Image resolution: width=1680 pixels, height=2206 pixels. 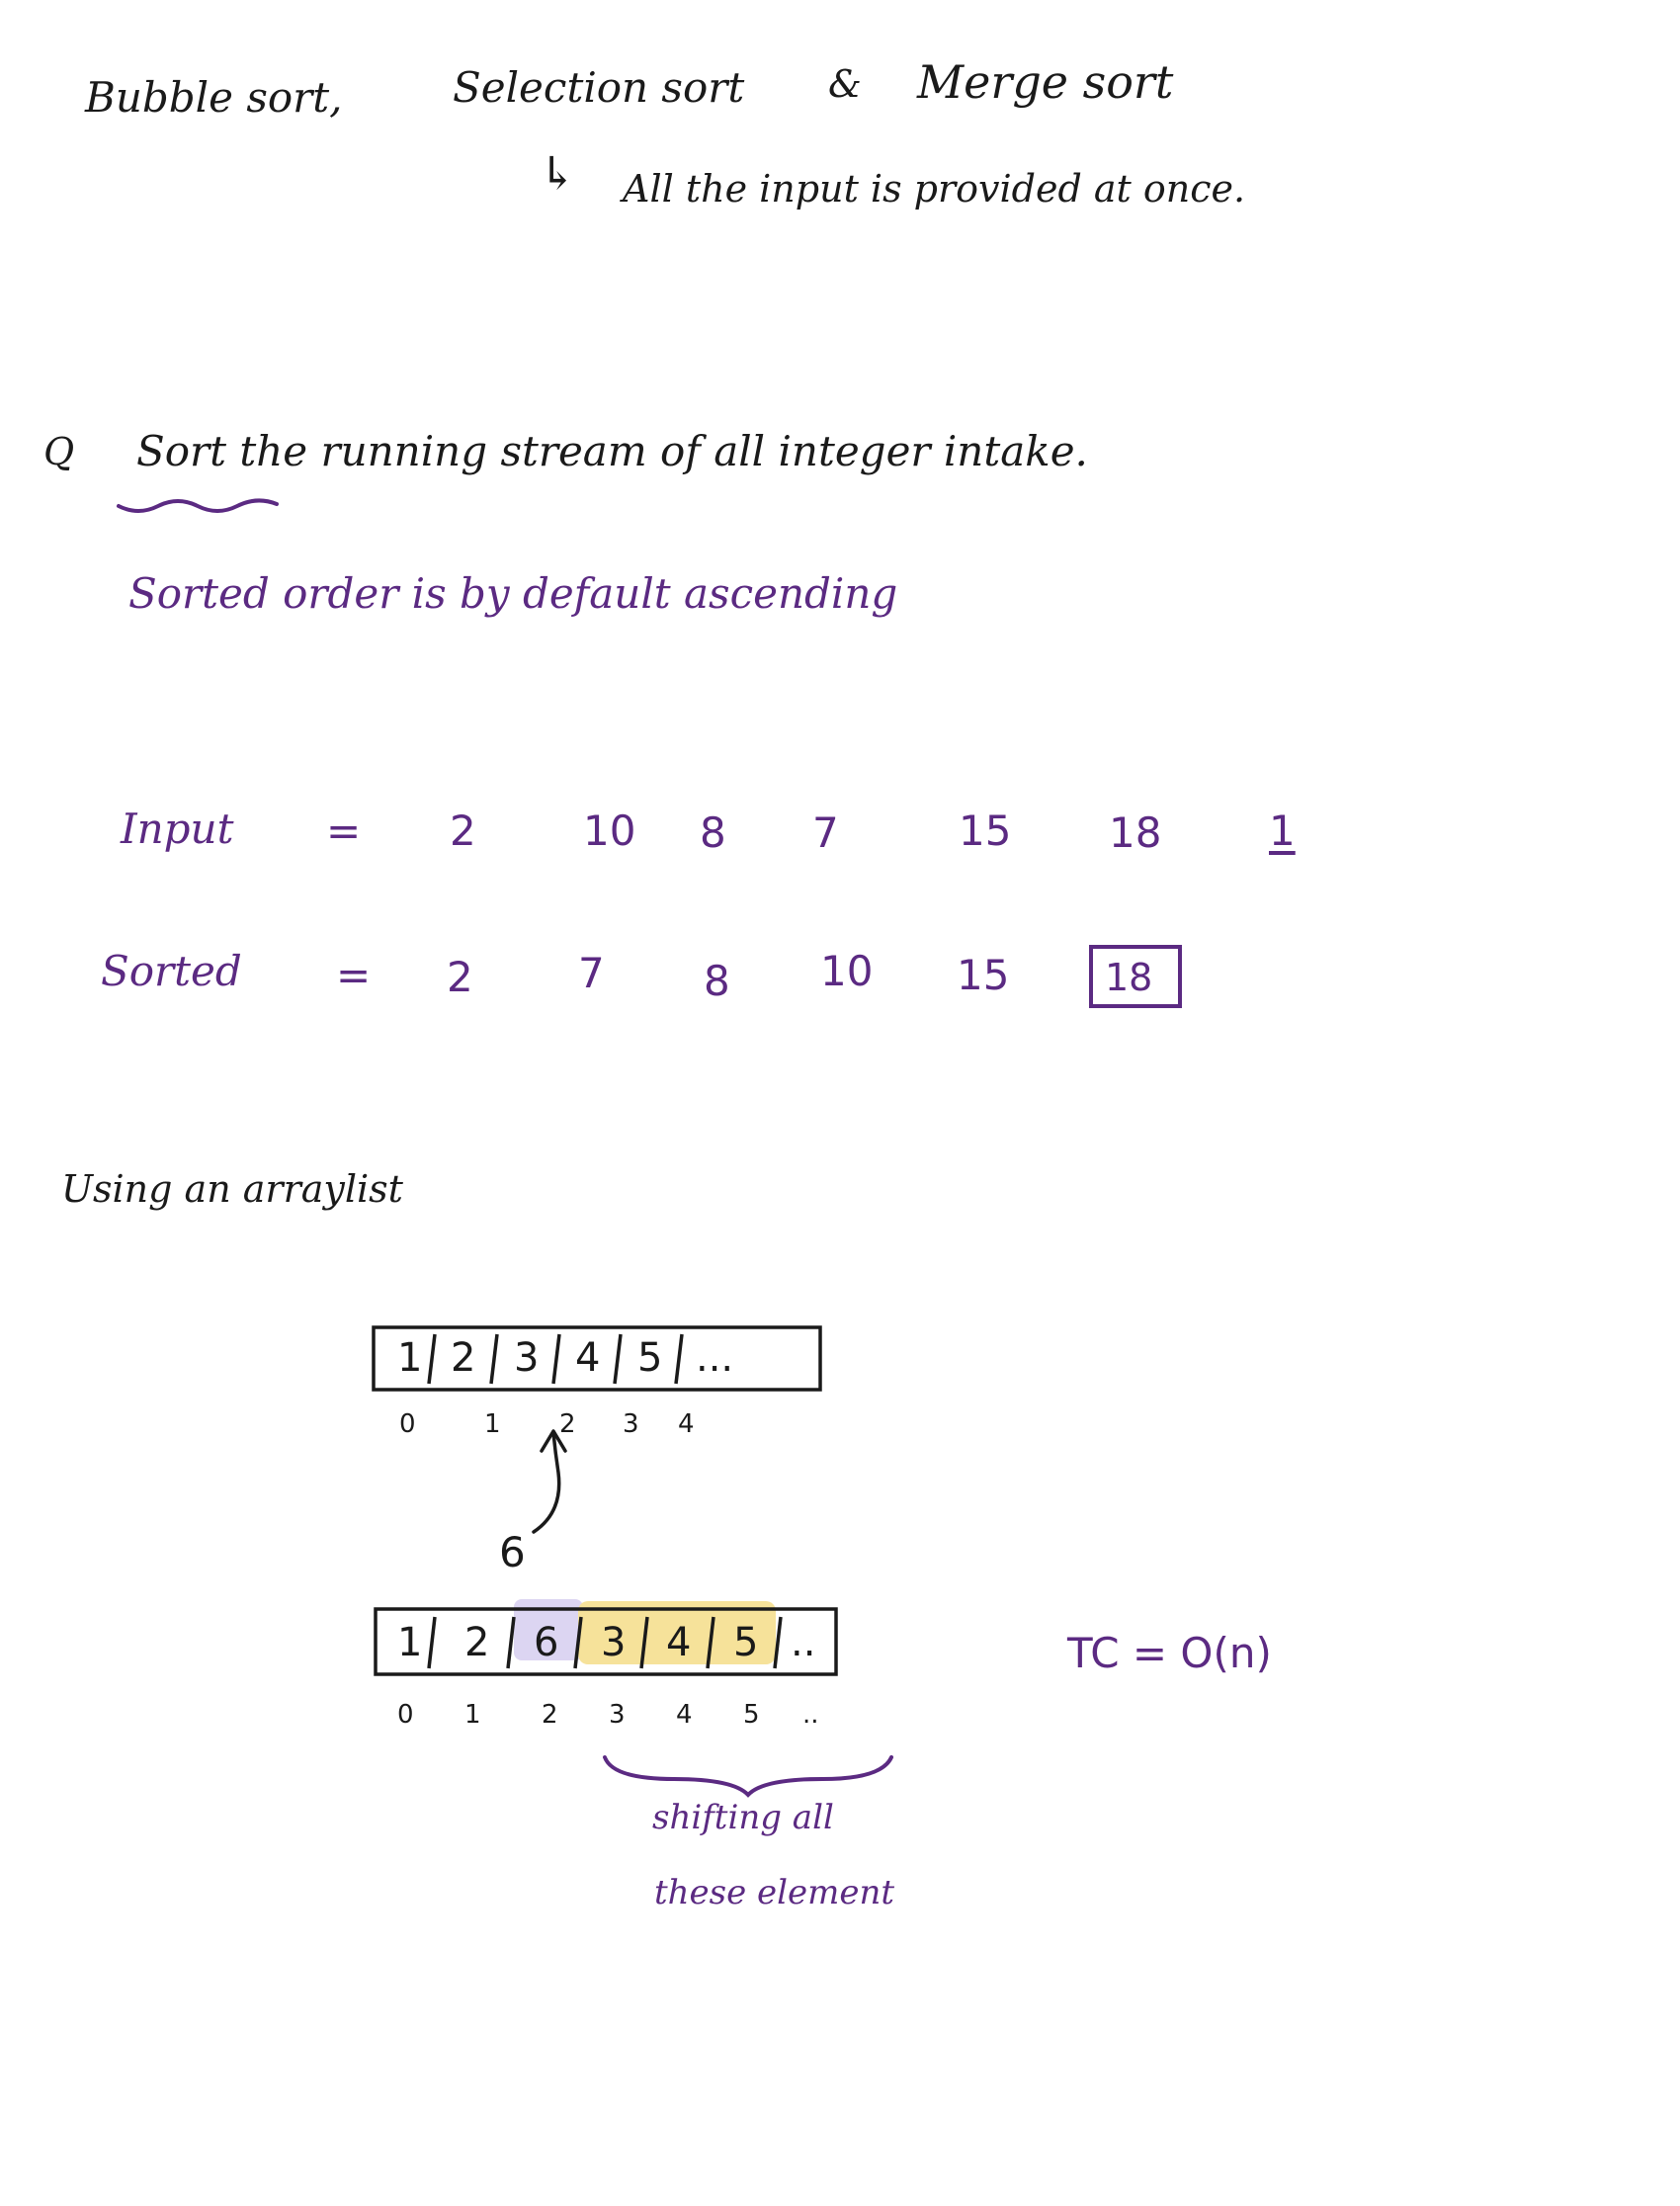 What do you see at coordinates (198, 505) in the screenshot?
I see `sort-underline-squiggle` at bounding box center [198, 505].